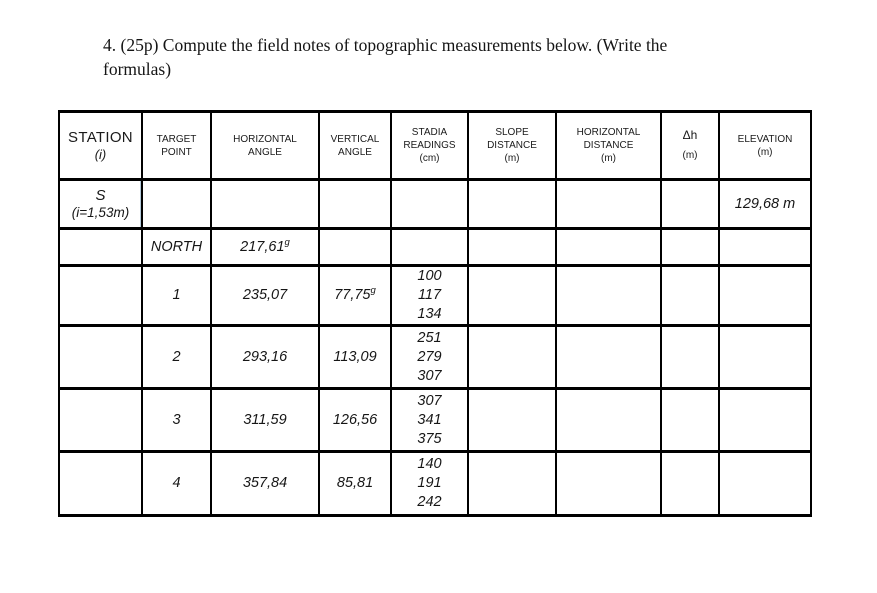  Describe the element at coordinates (429, 295) in the screenshot. I see `cell-stadia-readings: 100 117 134` at that location.